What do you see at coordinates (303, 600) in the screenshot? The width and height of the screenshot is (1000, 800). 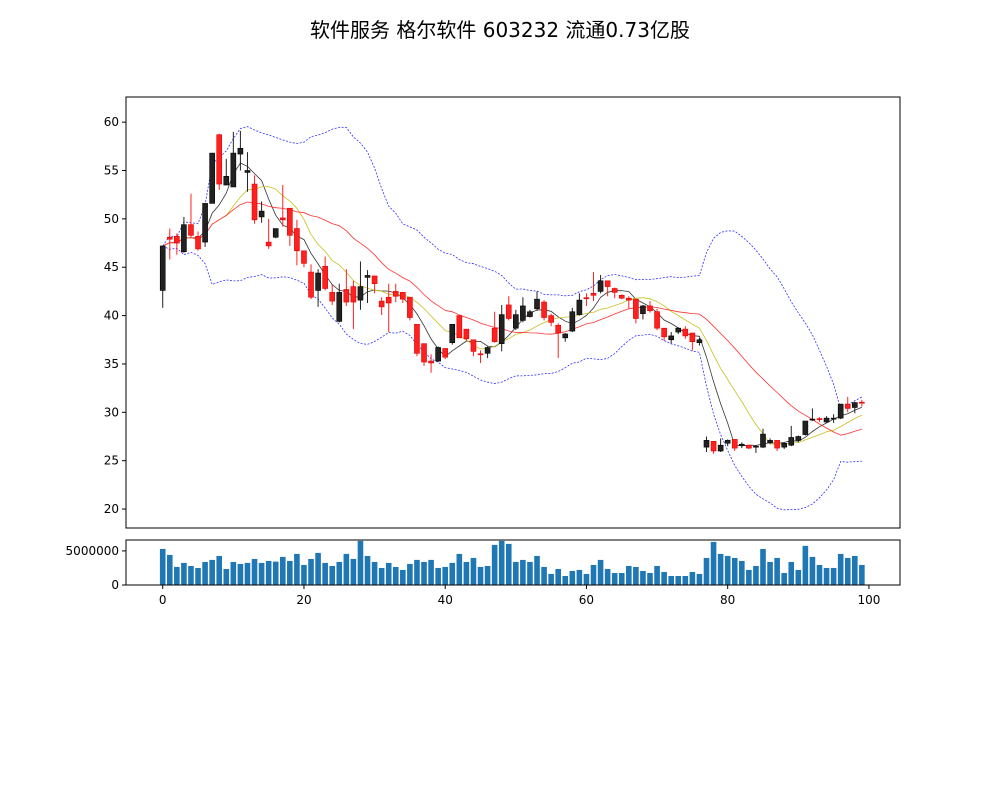 I see `x-tick-label: 20` at bounding box center [303, 600].